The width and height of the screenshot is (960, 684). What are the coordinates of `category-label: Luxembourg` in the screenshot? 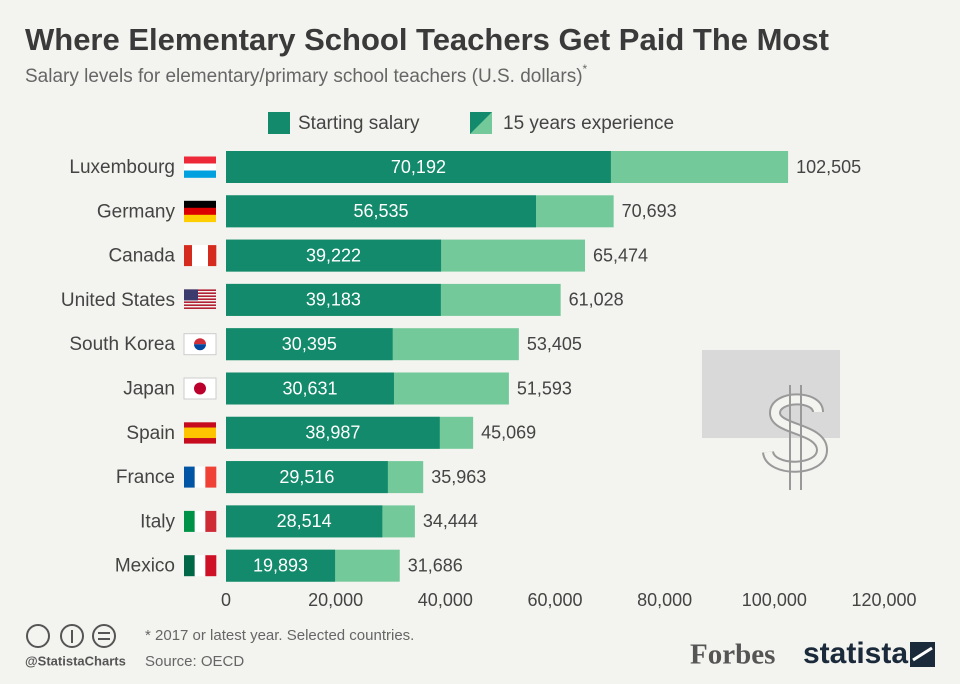 It's located at (122, 167).